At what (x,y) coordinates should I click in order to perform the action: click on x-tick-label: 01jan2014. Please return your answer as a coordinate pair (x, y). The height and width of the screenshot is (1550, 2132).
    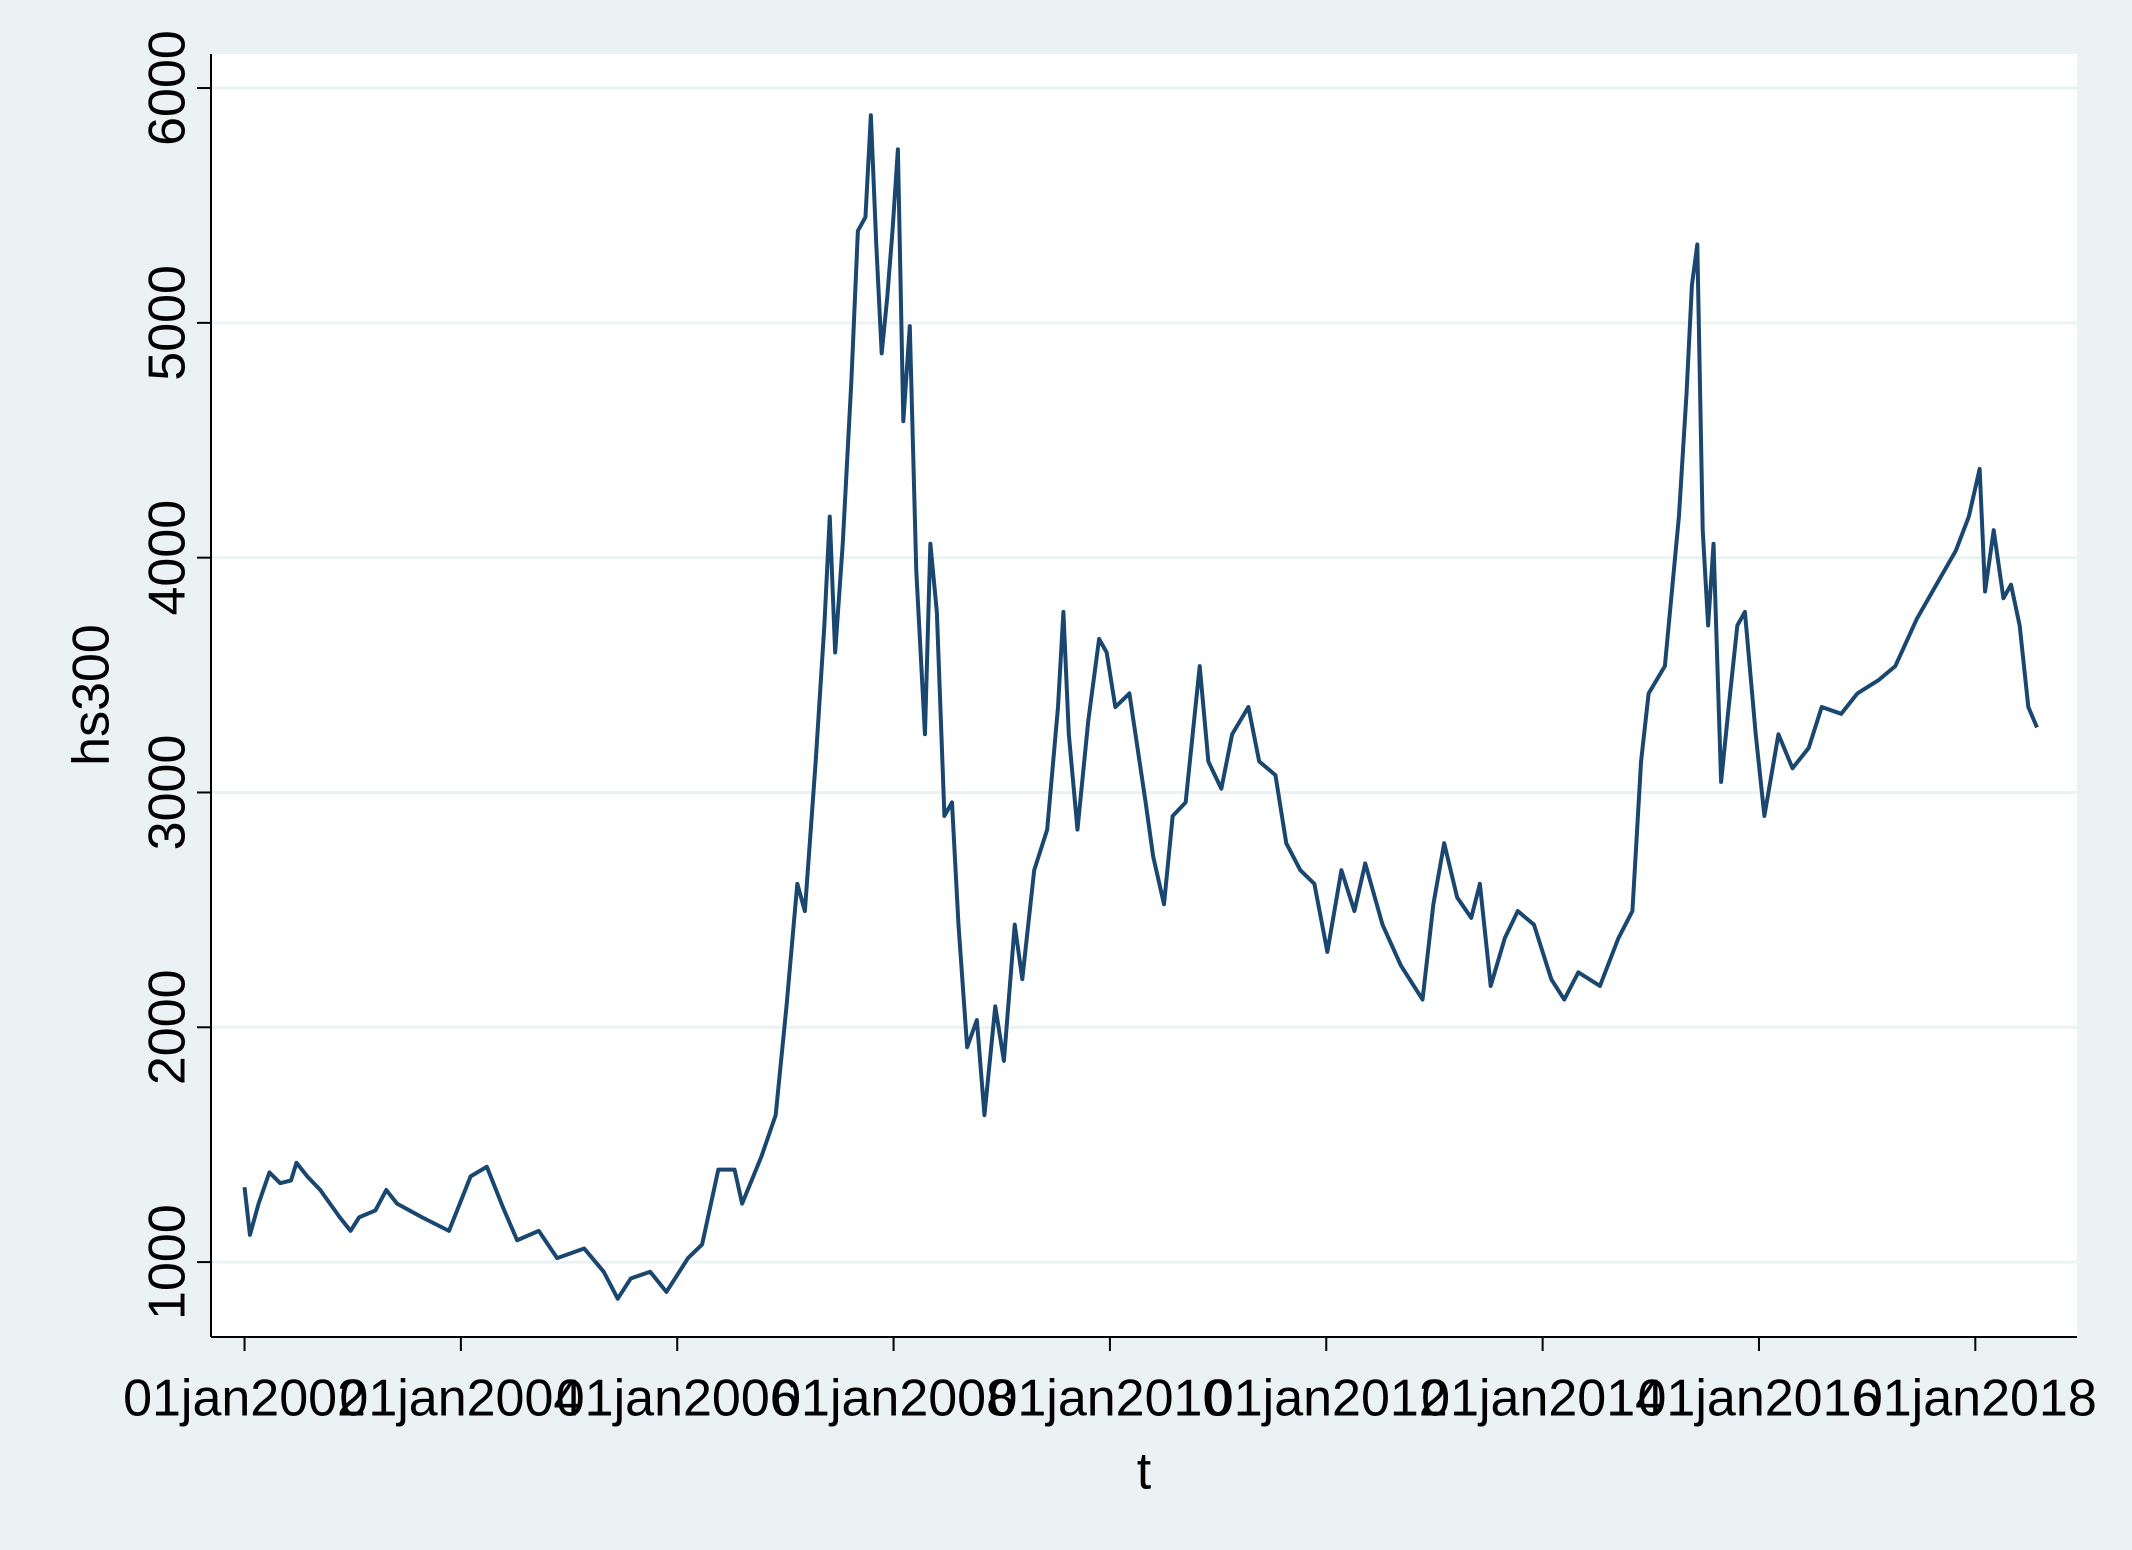
    Looking at the image, I should click on (1542, 1399).